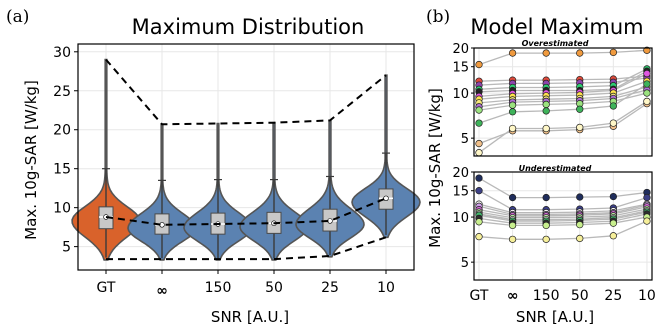  Describe the element at coordinates (62, 53) in the screenshot. I see `y-tick-label: 30` at that location.